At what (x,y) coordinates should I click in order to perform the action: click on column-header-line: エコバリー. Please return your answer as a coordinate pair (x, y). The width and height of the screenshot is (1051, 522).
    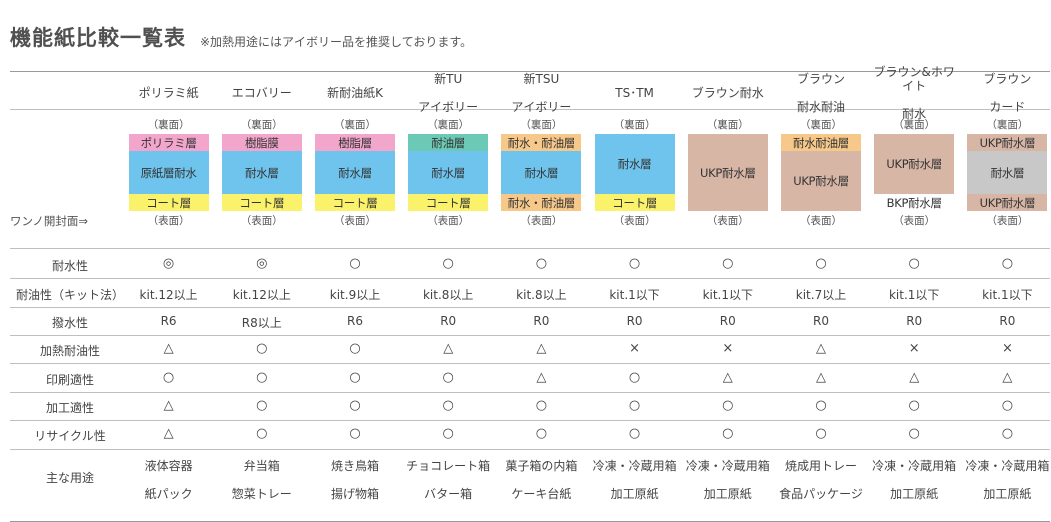
    Looking at the image, I should click on (261, 93).